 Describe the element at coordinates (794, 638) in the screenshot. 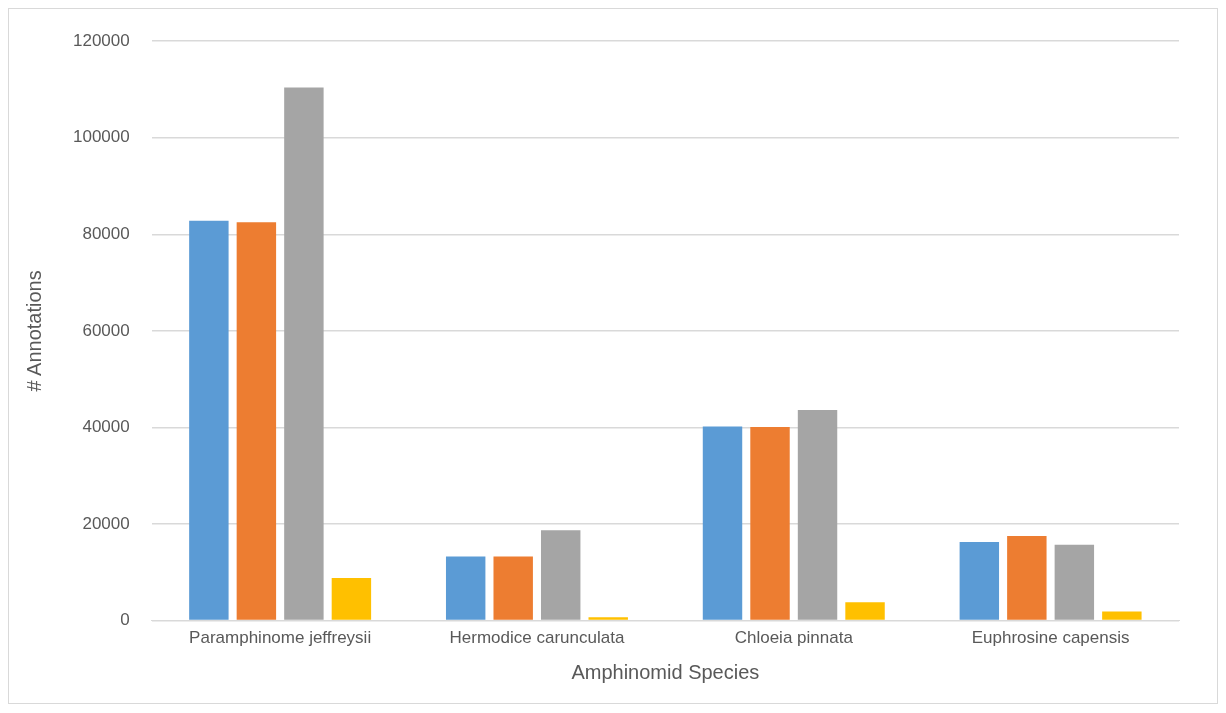

I see `x-tick-label: Chloeia pinnata` at that location.